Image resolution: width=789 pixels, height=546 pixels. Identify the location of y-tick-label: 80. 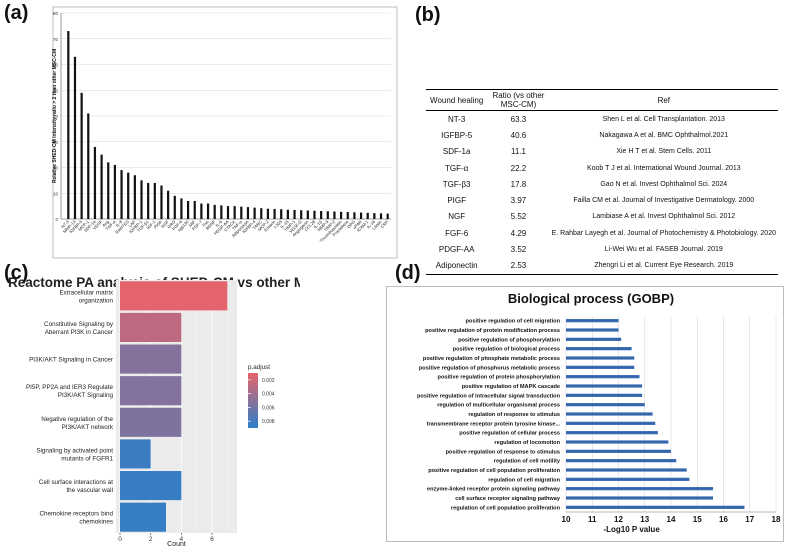
(56, 13).